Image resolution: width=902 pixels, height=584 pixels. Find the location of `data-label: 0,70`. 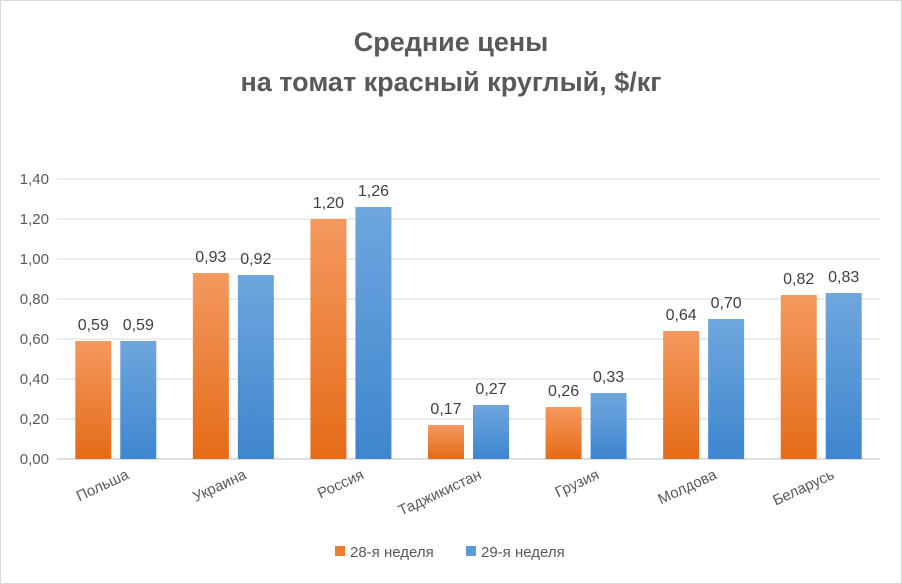

data-label: 0,70 is located at coordinates (726, 303).